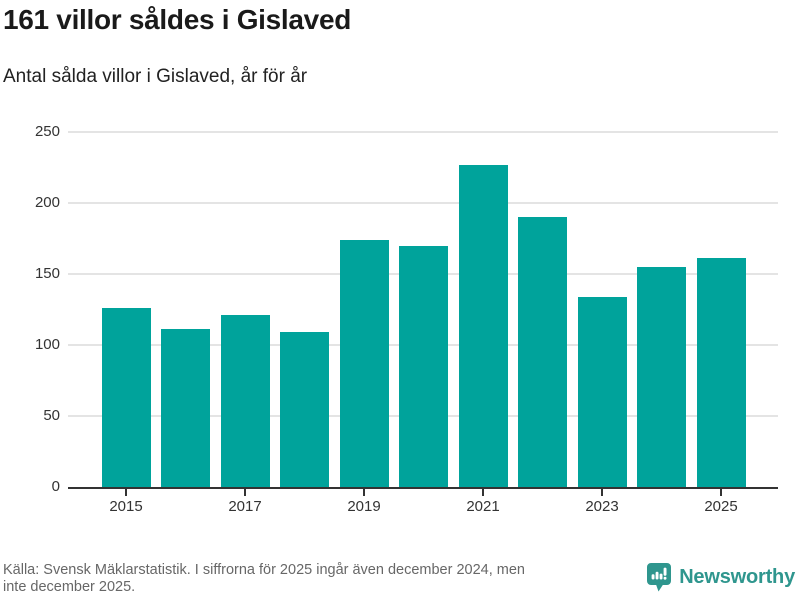  I want to click on x-axis-line, so click(423, 488).